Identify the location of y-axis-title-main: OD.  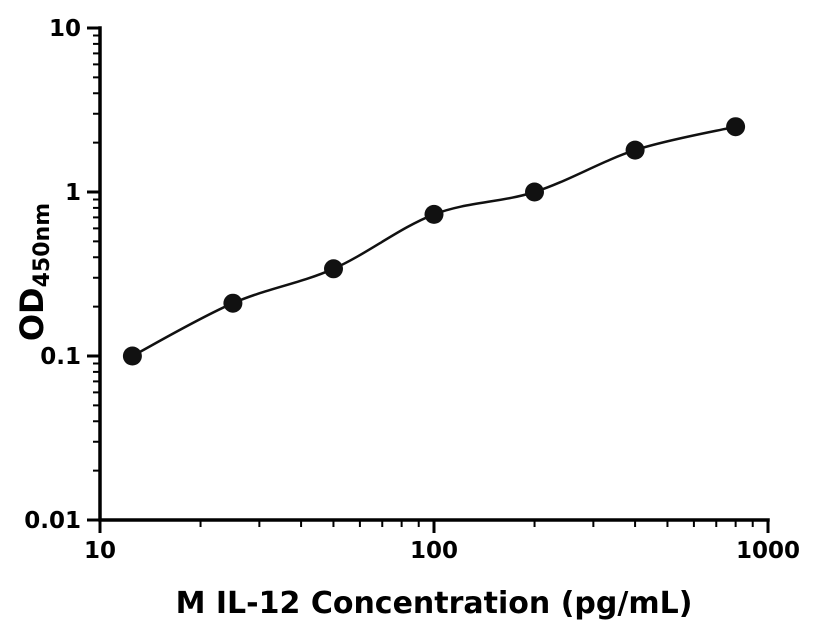
(32, 314).